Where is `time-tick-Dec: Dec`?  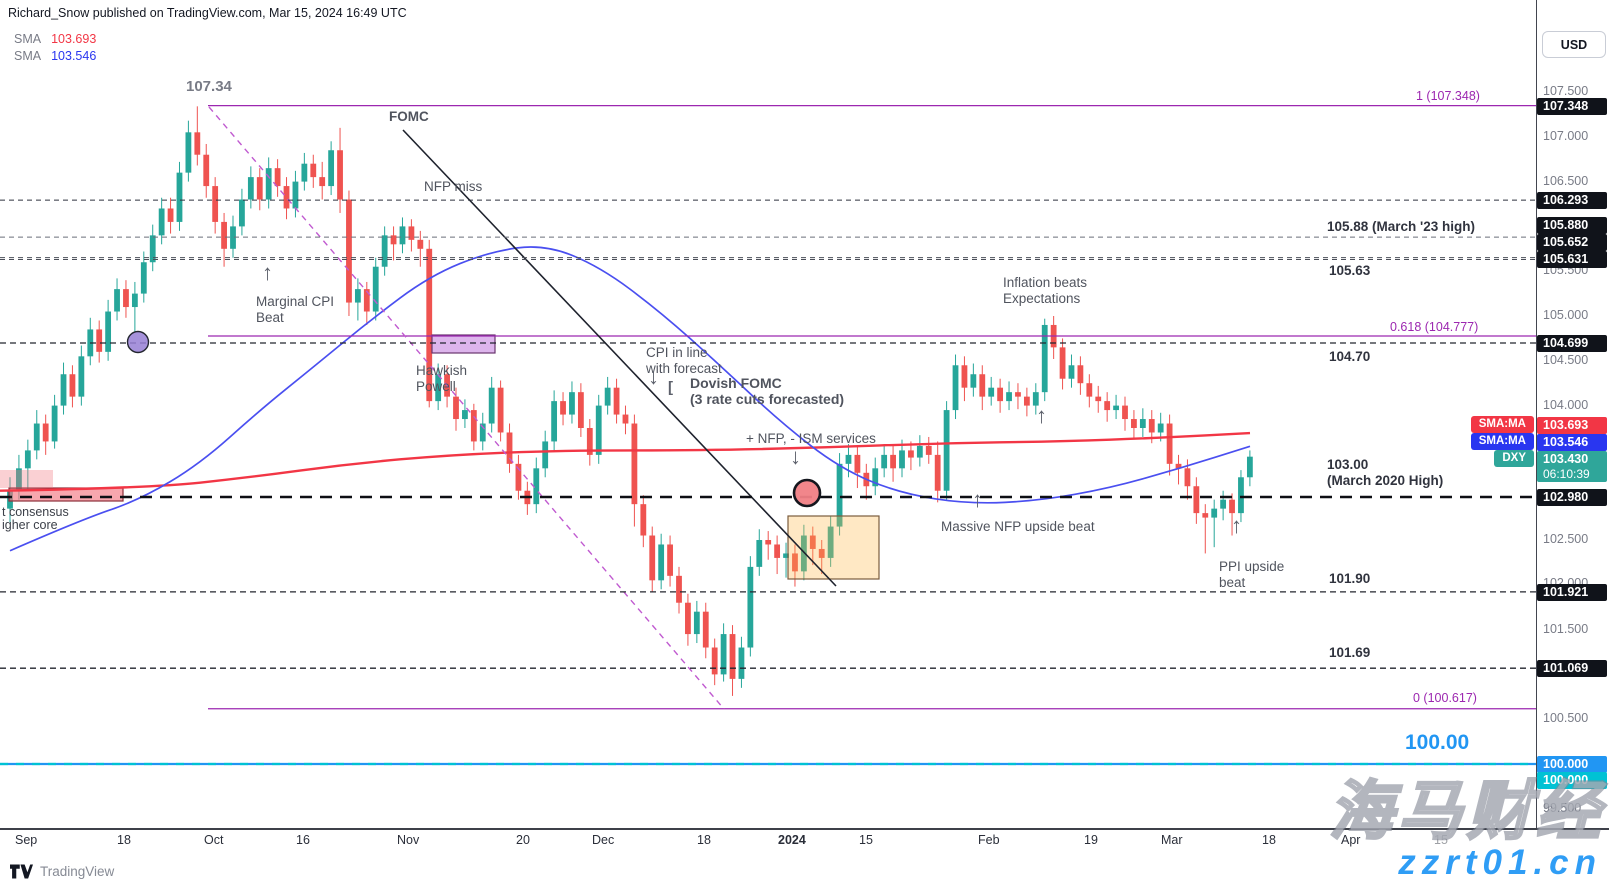 time-tick-Dec: Dec is located at coordinates (603, 840).